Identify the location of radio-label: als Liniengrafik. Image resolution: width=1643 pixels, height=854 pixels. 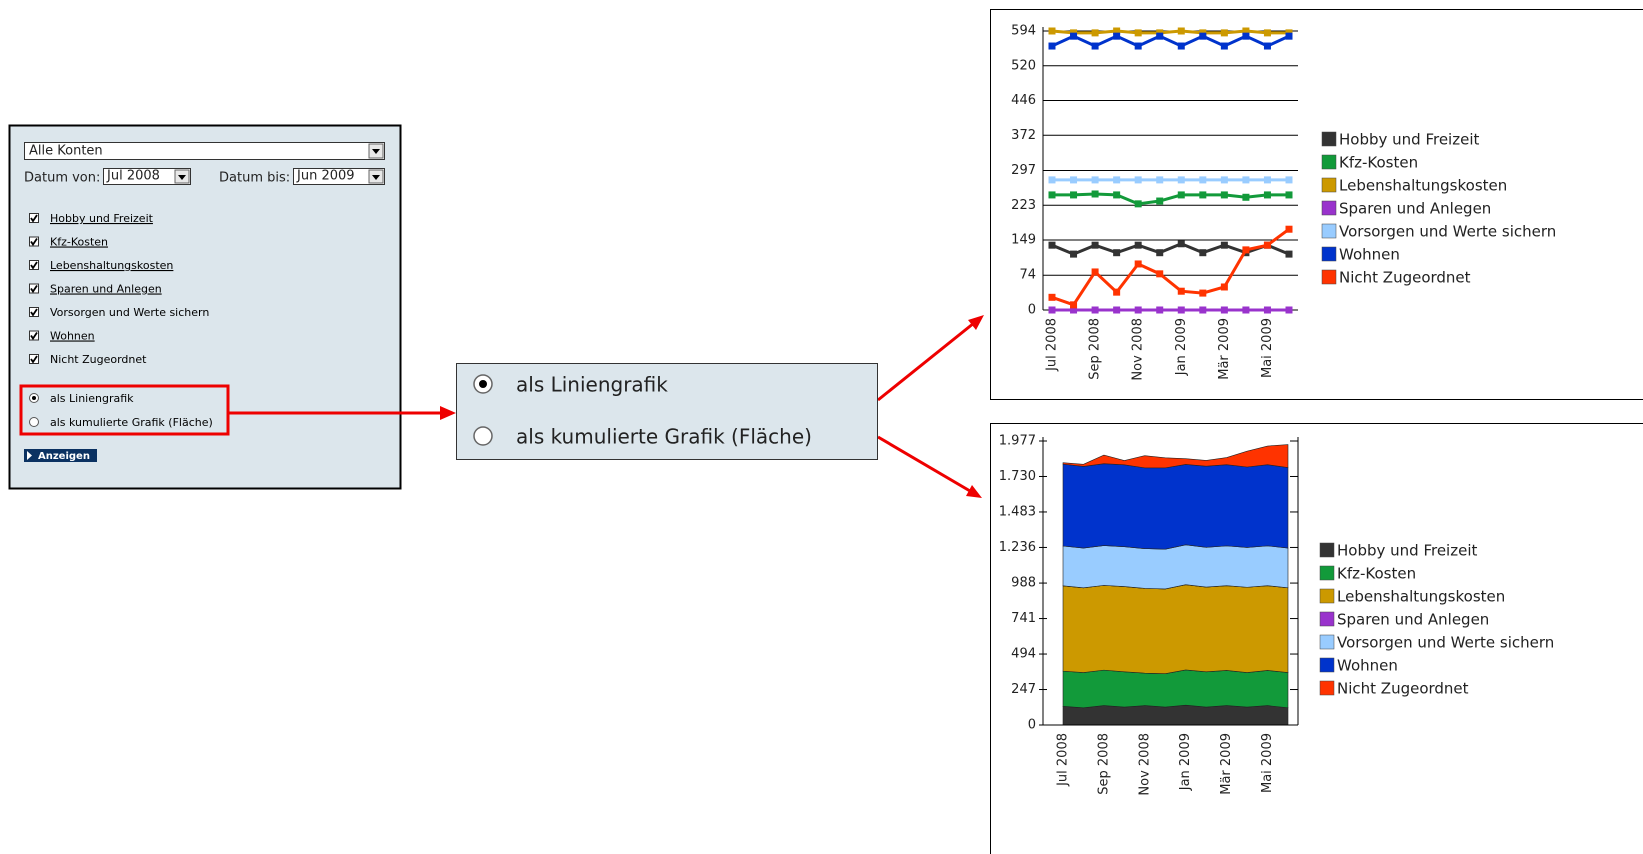
(592, 385).